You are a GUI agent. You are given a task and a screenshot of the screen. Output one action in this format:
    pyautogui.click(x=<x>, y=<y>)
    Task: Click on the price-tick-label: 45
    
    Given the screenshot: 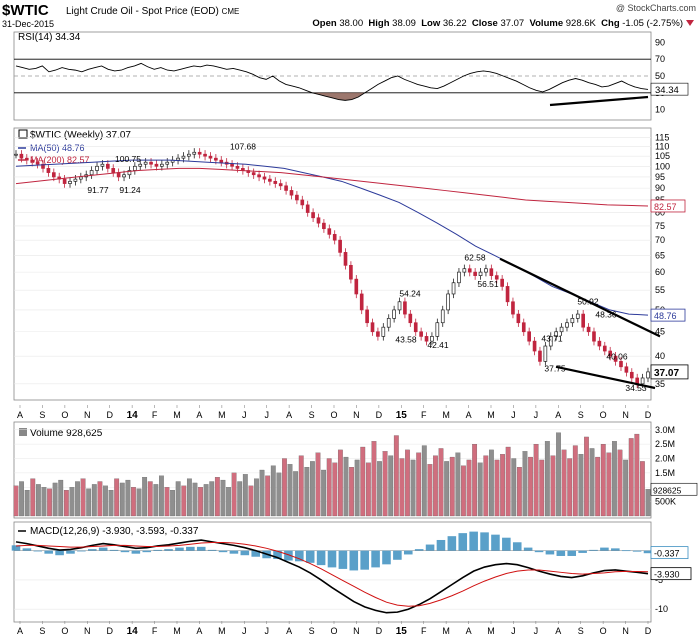 What is the action you would take?
    pyautogui.click(x=660, y=332)
    